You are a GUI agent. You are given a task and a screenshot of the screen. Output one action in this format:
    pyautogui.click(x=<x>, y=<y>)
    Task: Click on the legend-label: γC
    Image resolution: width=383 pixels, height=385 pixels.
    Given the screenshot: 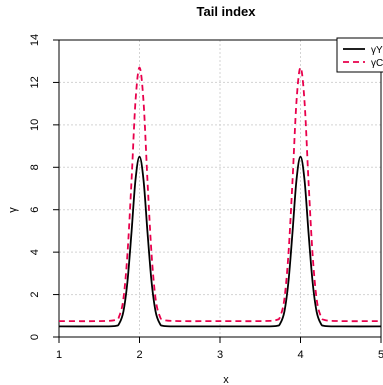 What is the action you would take?
    pyautogui.click(x=377, y=63)
    